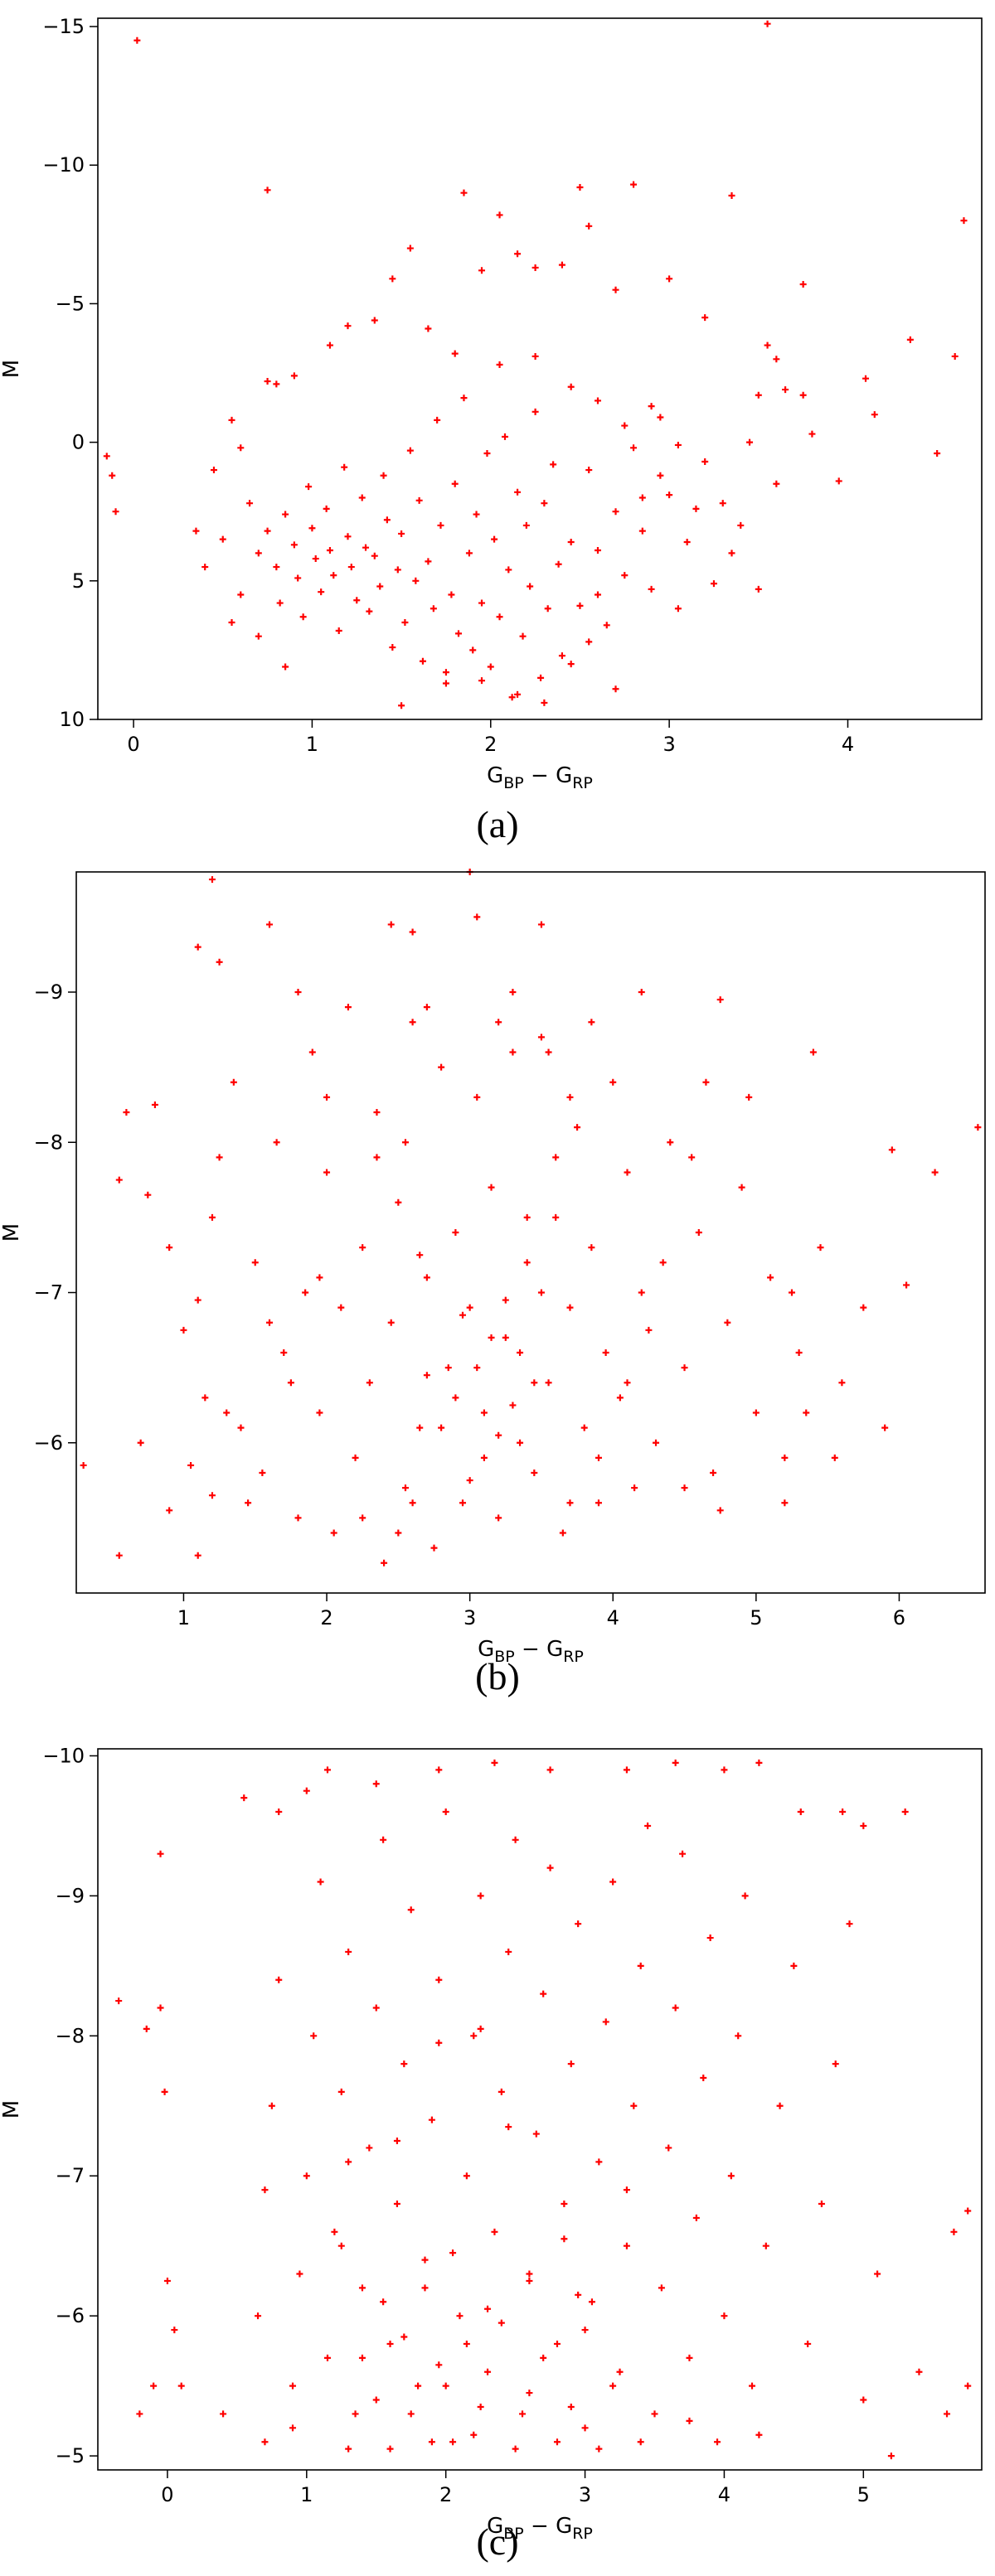 This screenshot has height=2576, width=995. What do you see at coordinates (63, 26) in the screenshot?
I see `y-tick-label: −15` at bounding box center [63, 26].